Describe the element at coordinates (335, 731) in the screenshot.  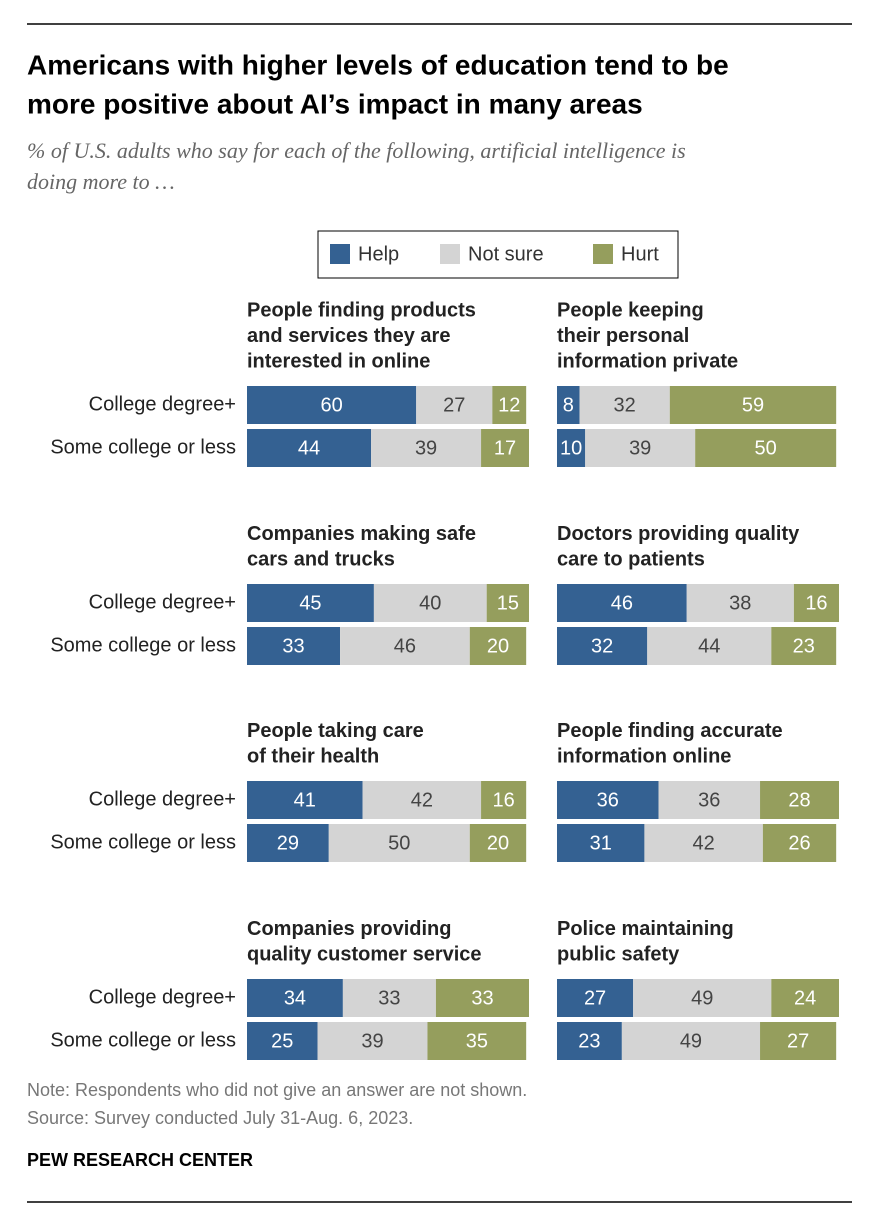
I see `panel-title: People taking care` at that location.